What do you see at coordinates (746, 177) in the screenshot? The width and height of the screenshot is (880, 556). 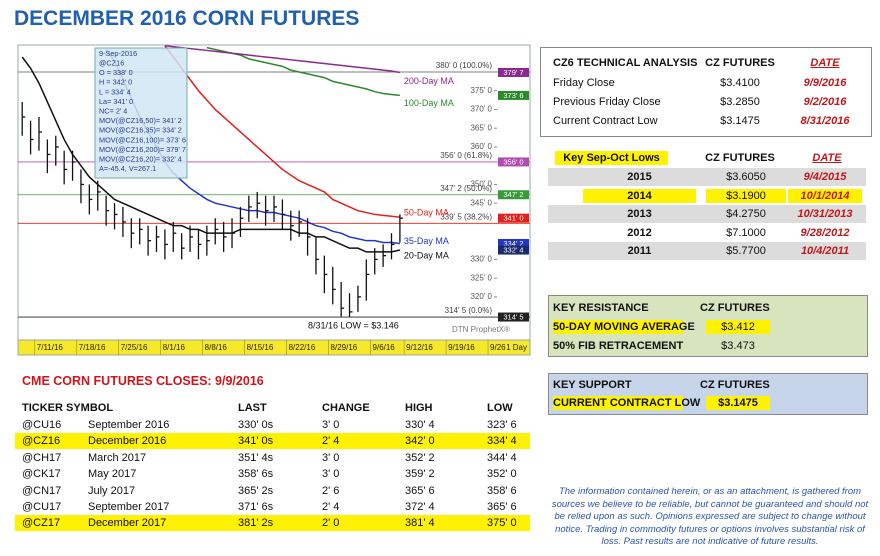 I see `table-cell: $3.6050` at bounding box center [746, 177].